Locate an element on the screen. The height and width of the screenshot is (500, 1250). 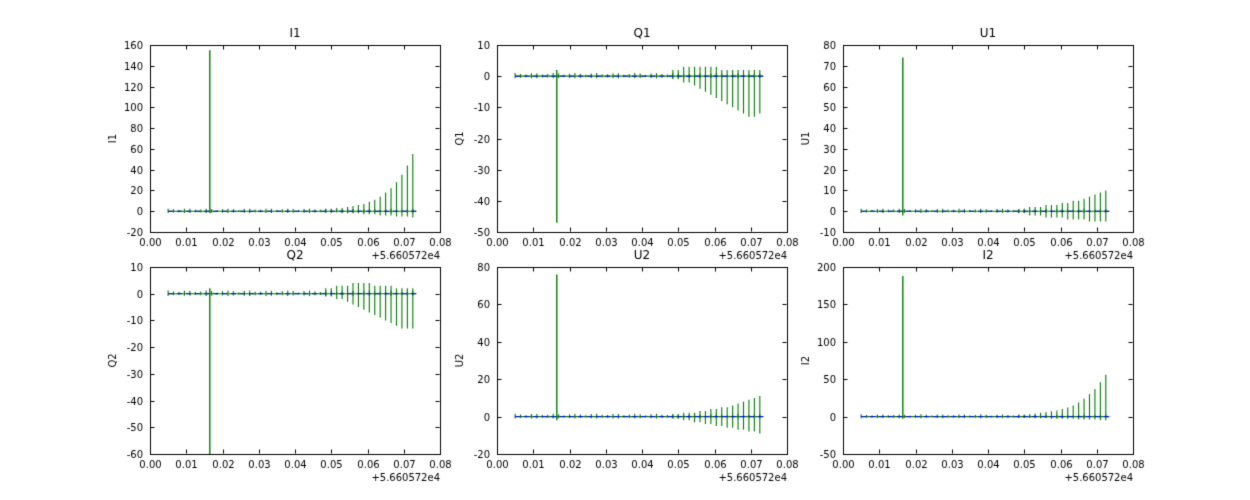
chart-canvas-u1 is located at coordinates (971, 146).